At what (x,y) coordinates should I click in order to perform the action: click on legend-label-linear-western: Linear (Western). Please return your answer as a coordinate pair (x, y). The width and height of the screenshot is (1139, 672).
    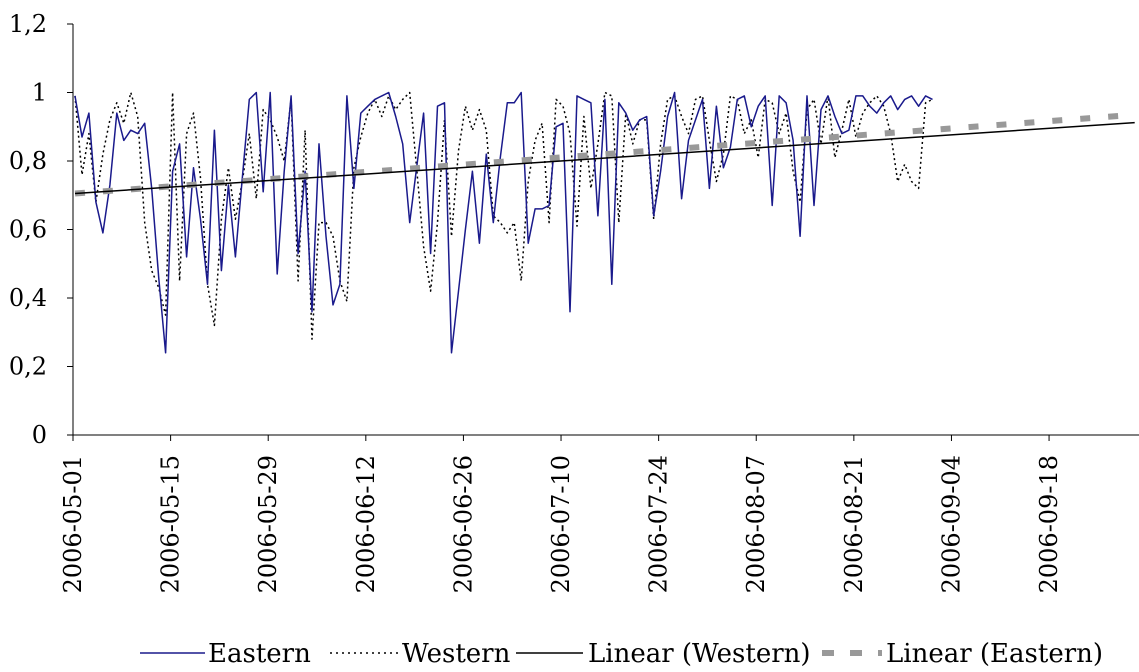
    Looking at the image, I should click on (699, 654).